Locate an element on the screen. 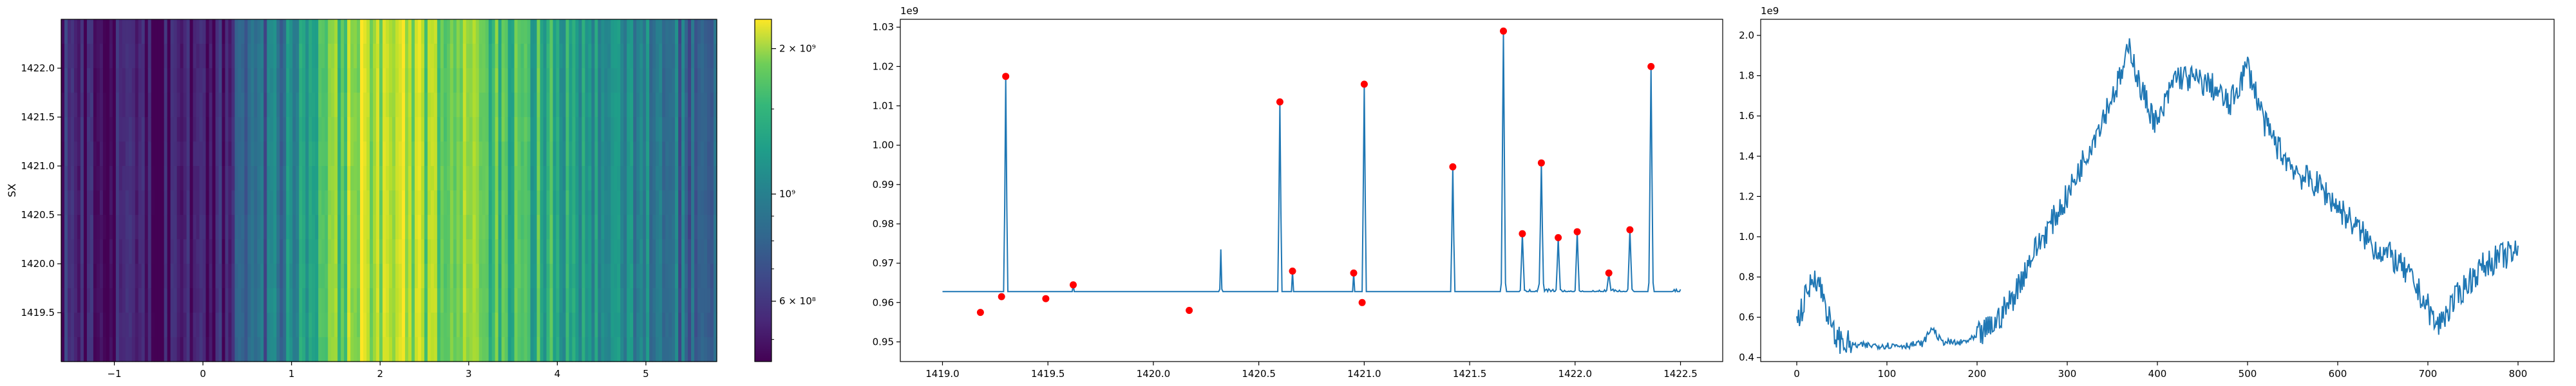  profile-x-tick-label: 800 is located at coordinates (2518, 374).